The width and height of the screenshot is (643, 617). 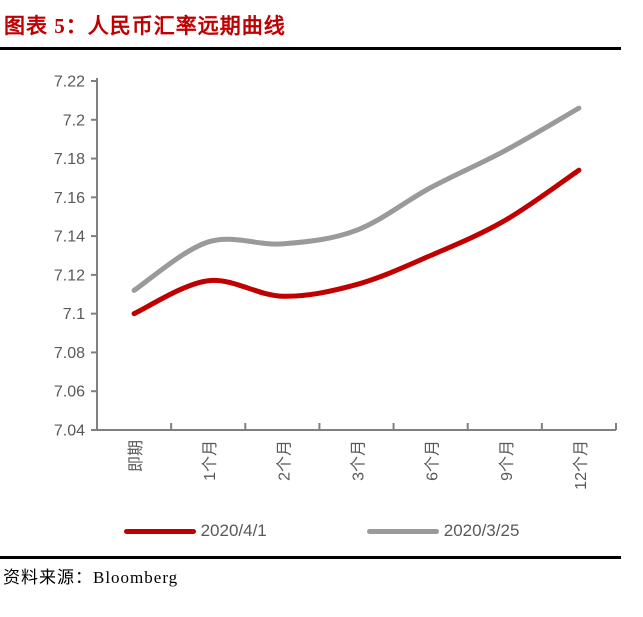 What do you see at coordinates (69, 431) in the screenshot?
I see `y-axis-label: 7.04` at bounding box center [69, 431].